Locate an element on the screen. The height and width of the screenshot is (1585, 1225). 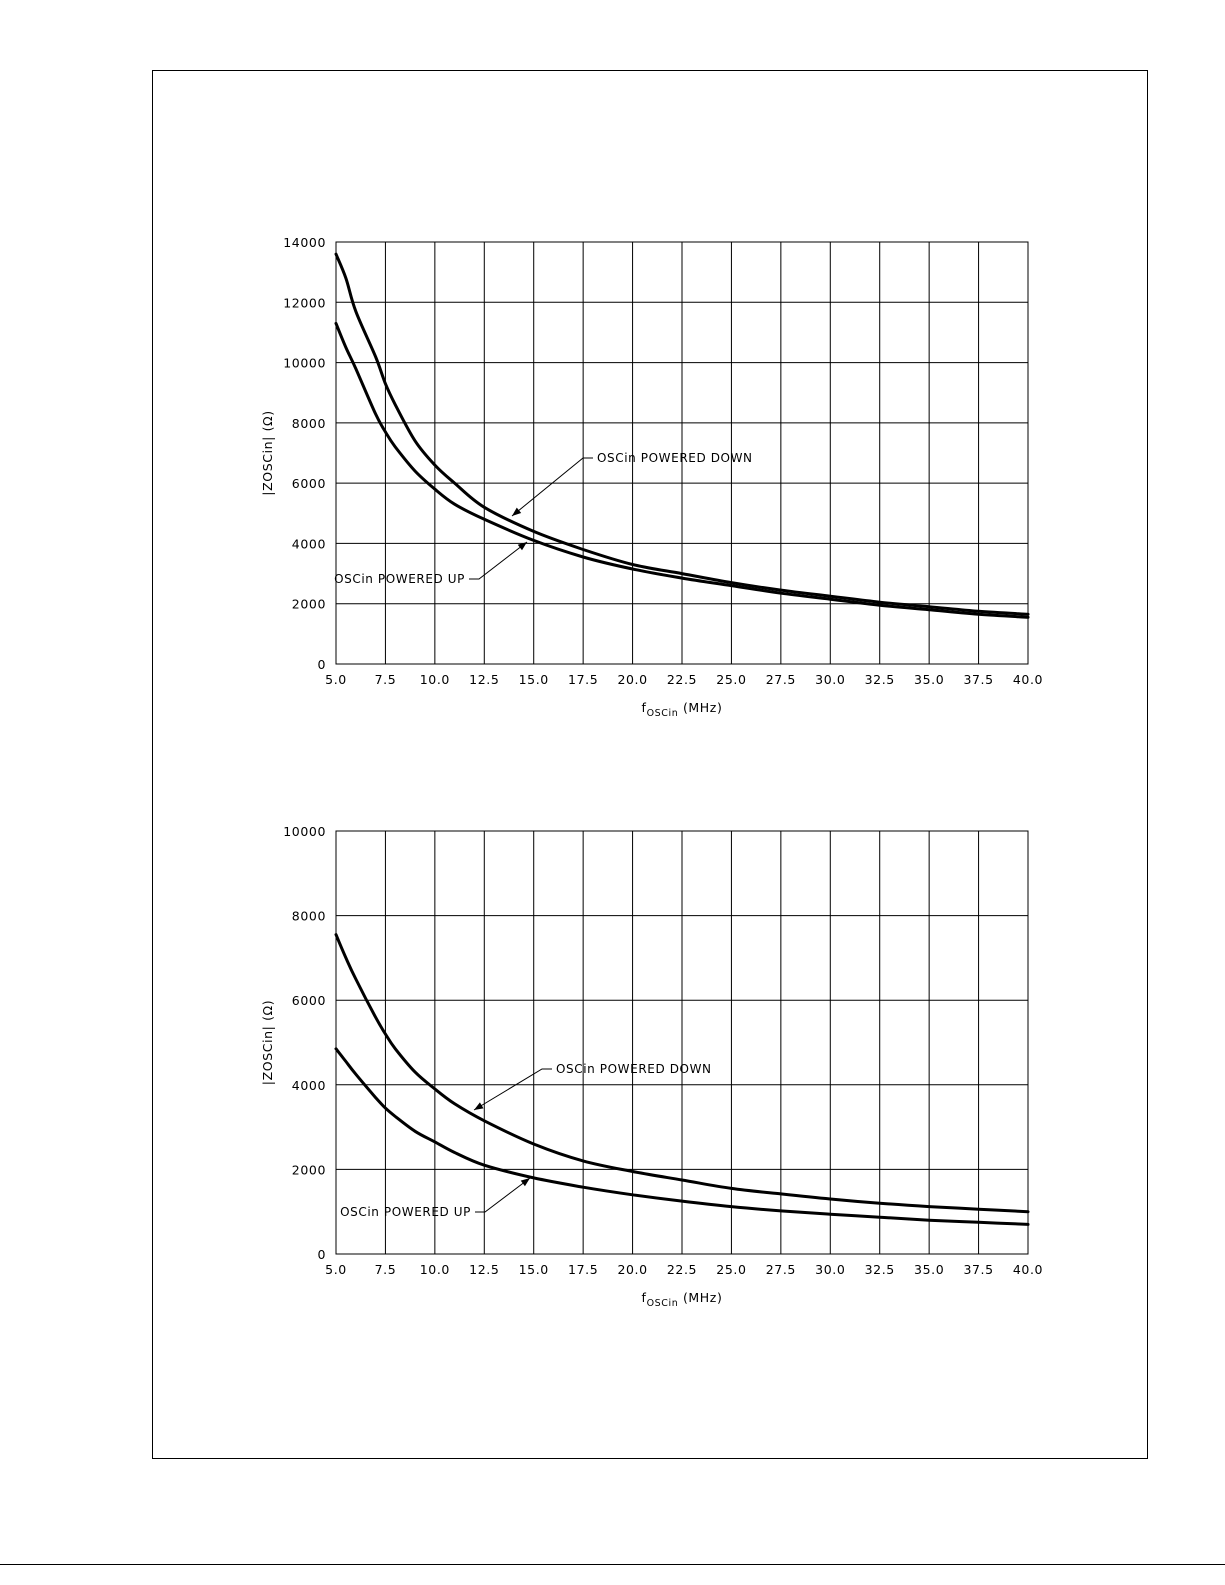
y-tick-label: 12000 is located at coordinates (304, 302).